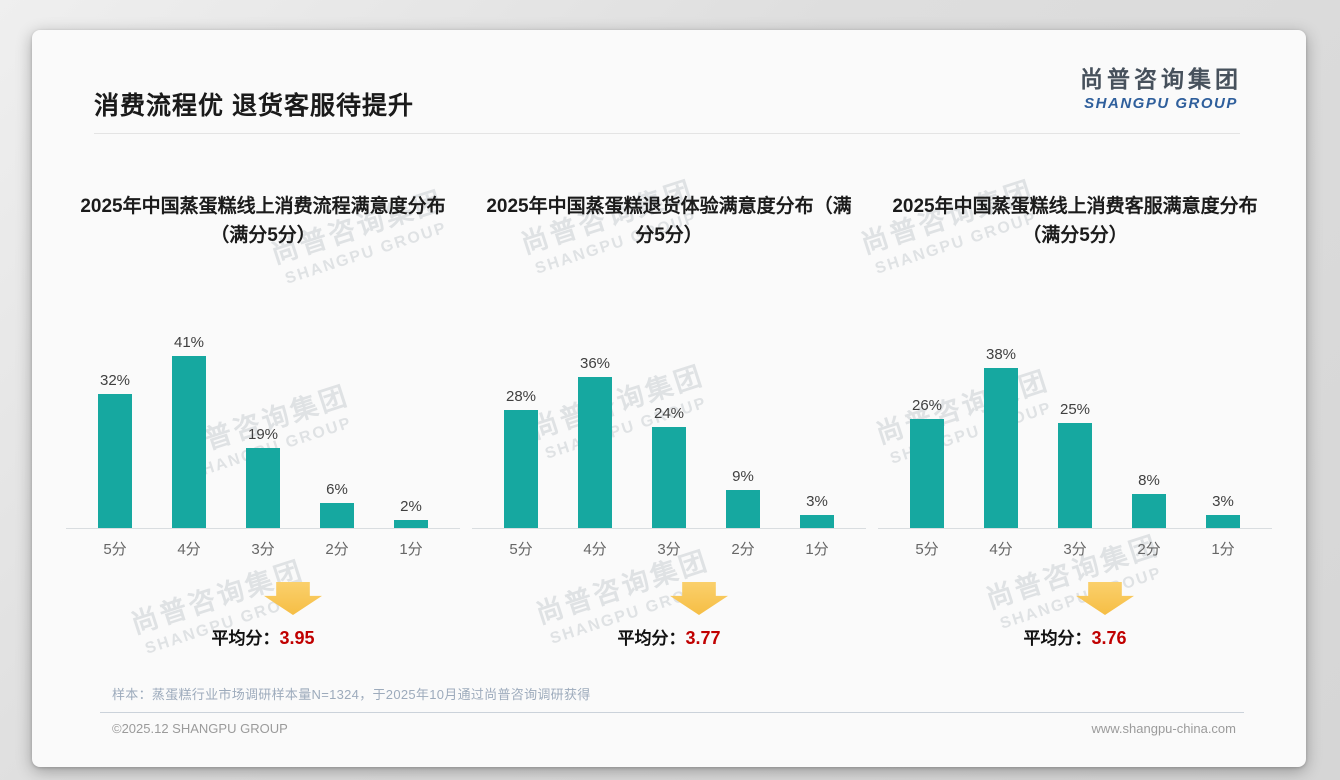 The width and height of the screenshot is (1340, 780). I want to click on bar-value-label: 8%, so click(1149, 481).